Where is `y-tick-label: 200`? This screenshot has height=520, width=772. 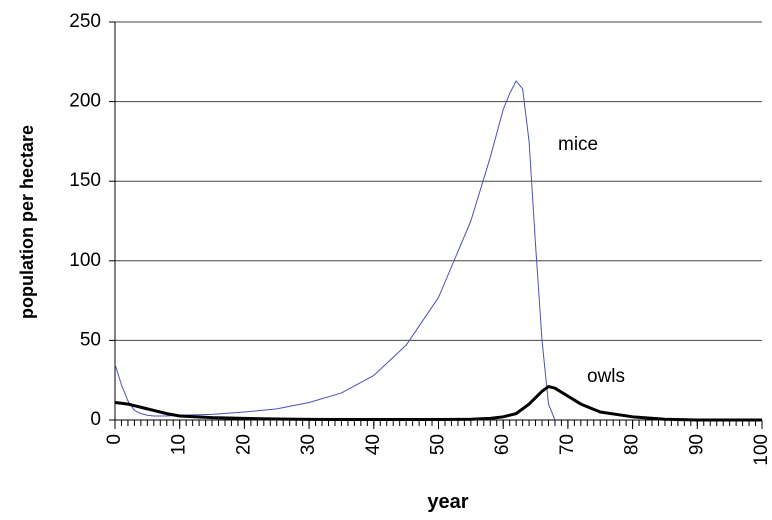 y-tick-label: 200 is located at coordinates (85, 101).